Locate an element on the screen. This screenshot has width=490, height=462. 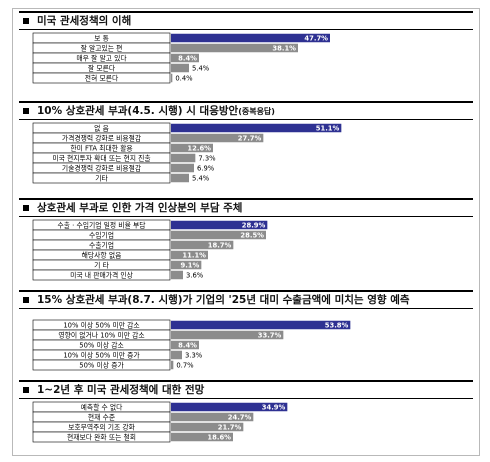
bar-value-label: 18.7% is located at coordinates (220, 245).